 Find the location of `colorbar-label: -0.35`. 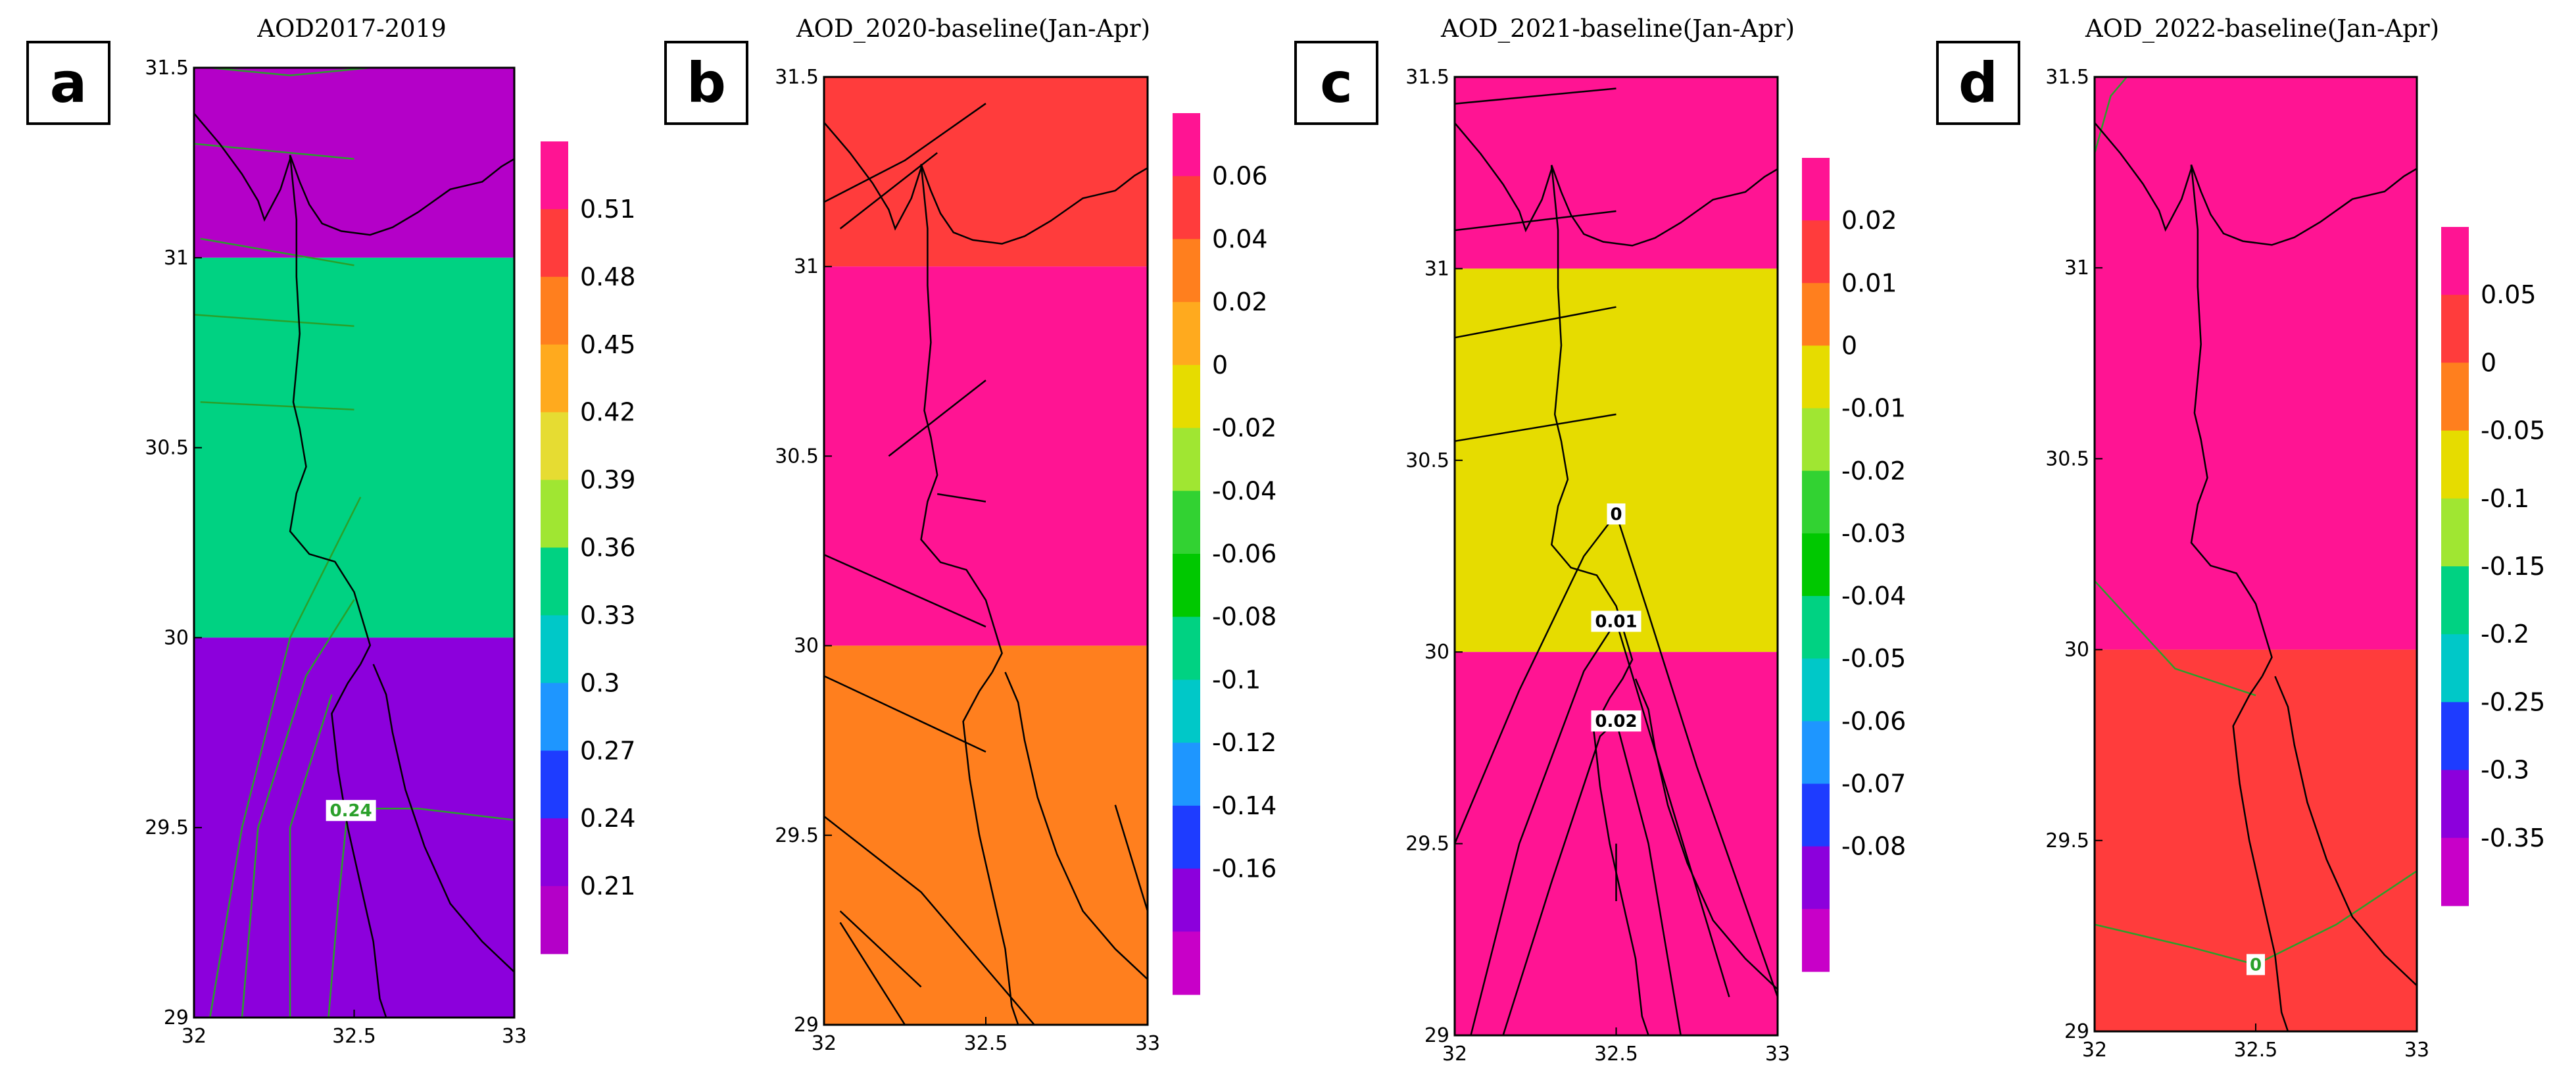

colorbar-label: -0.35 is located at coordinates (2513, 838).